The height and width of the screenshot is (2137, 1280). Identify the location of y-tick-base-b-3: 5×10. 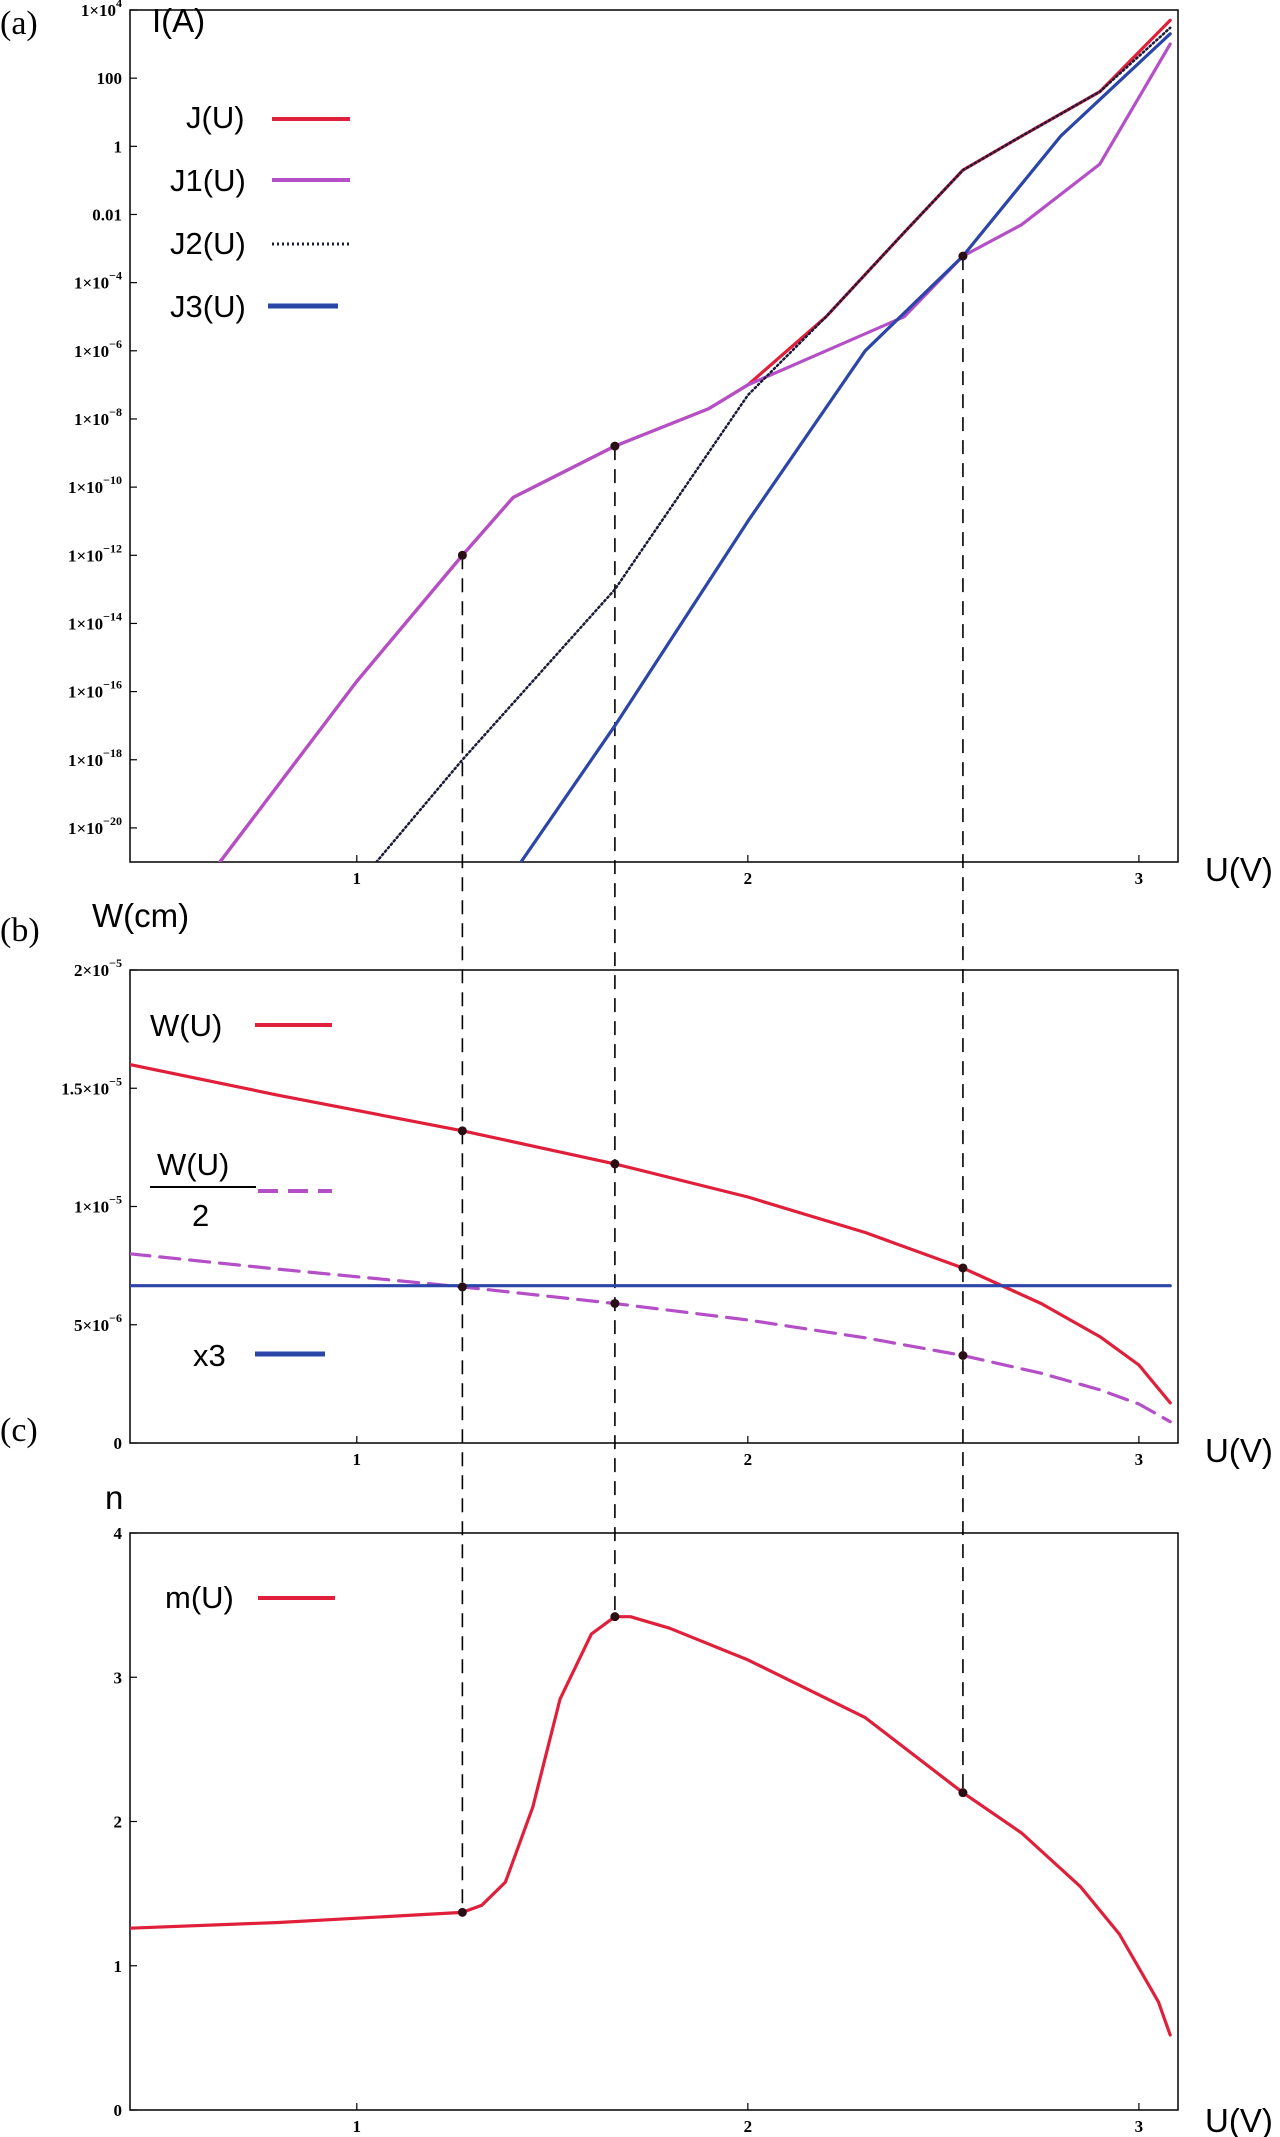
(91, 1325).